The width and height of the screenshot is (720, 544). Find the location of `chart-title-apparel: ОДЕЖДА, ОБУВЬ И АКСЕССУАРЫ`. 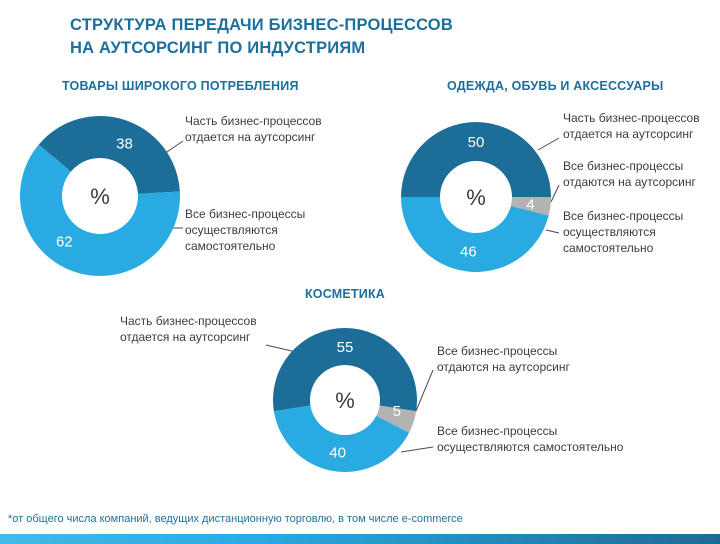

chart-title-apparel: ОДЕЖДА, ОБУВЬ И АКСЕССУАРЫ is located at coordinates (555, 86).